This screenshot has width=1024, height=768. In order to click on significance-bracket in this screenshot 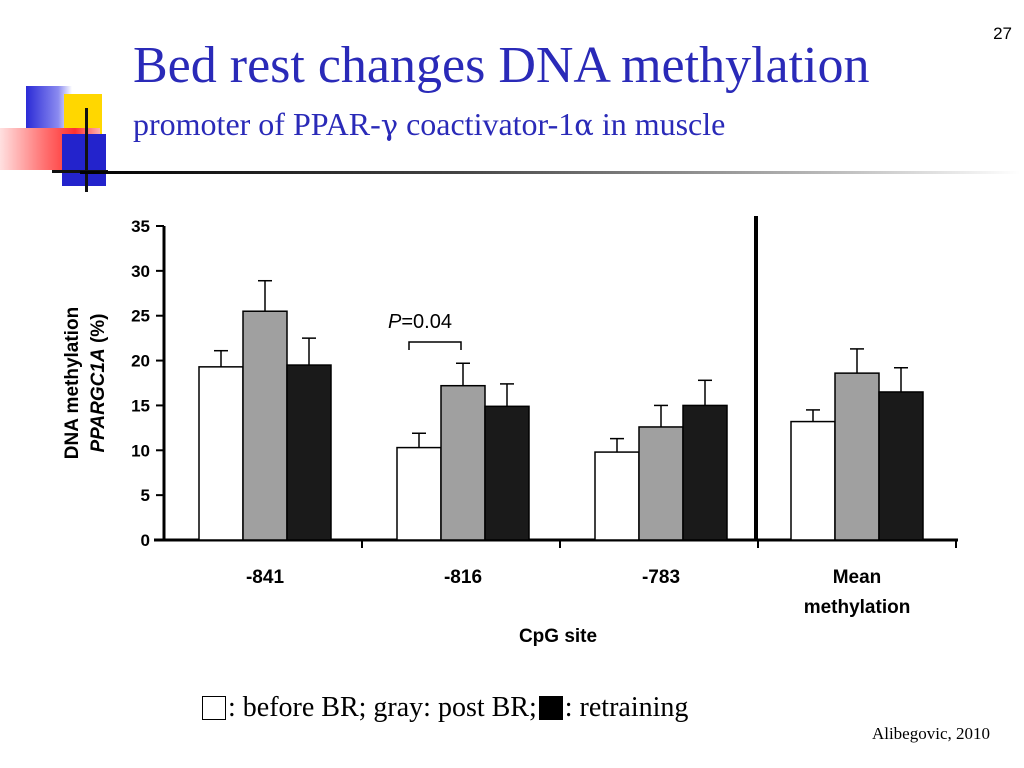, I will do `click(435, 345)`.